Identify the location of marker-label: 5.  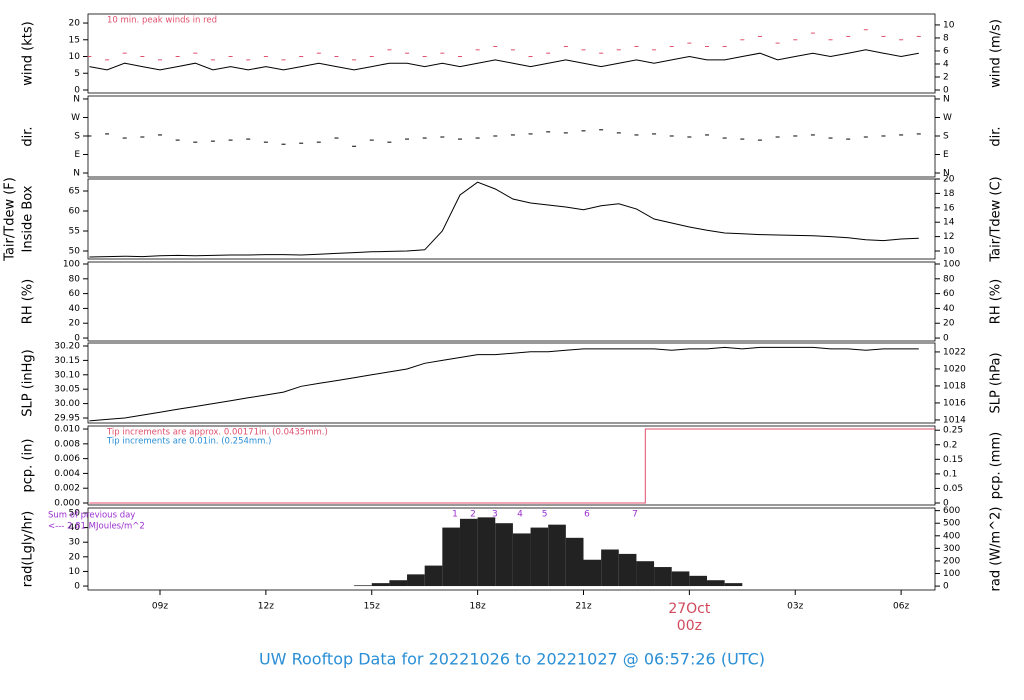
(545, 515).